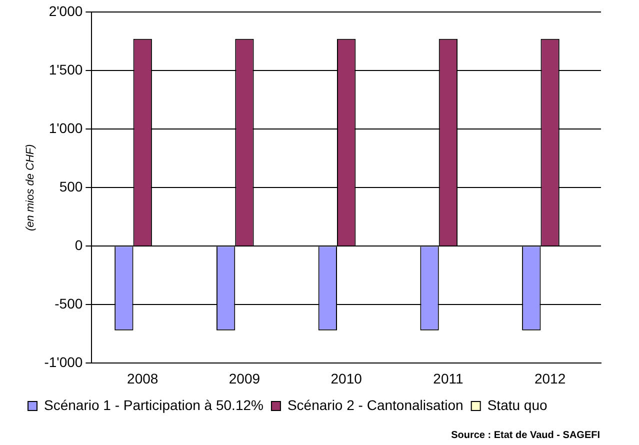  I want to click on x-tick-label: 2011, so click(448, 378).